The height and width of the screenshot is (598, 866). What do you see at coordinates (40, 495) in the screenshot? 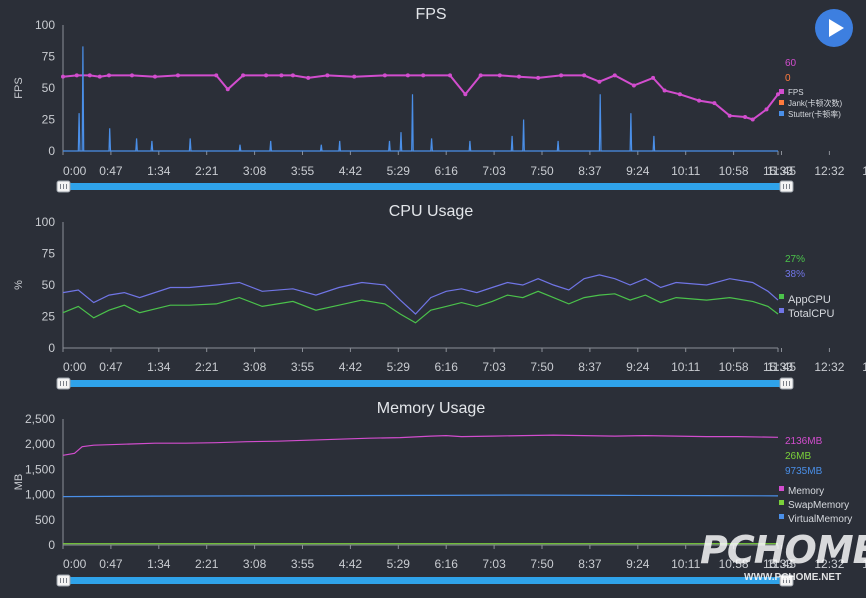
I see `y-tick-label: 1,000` at bounding box center [40, 495].